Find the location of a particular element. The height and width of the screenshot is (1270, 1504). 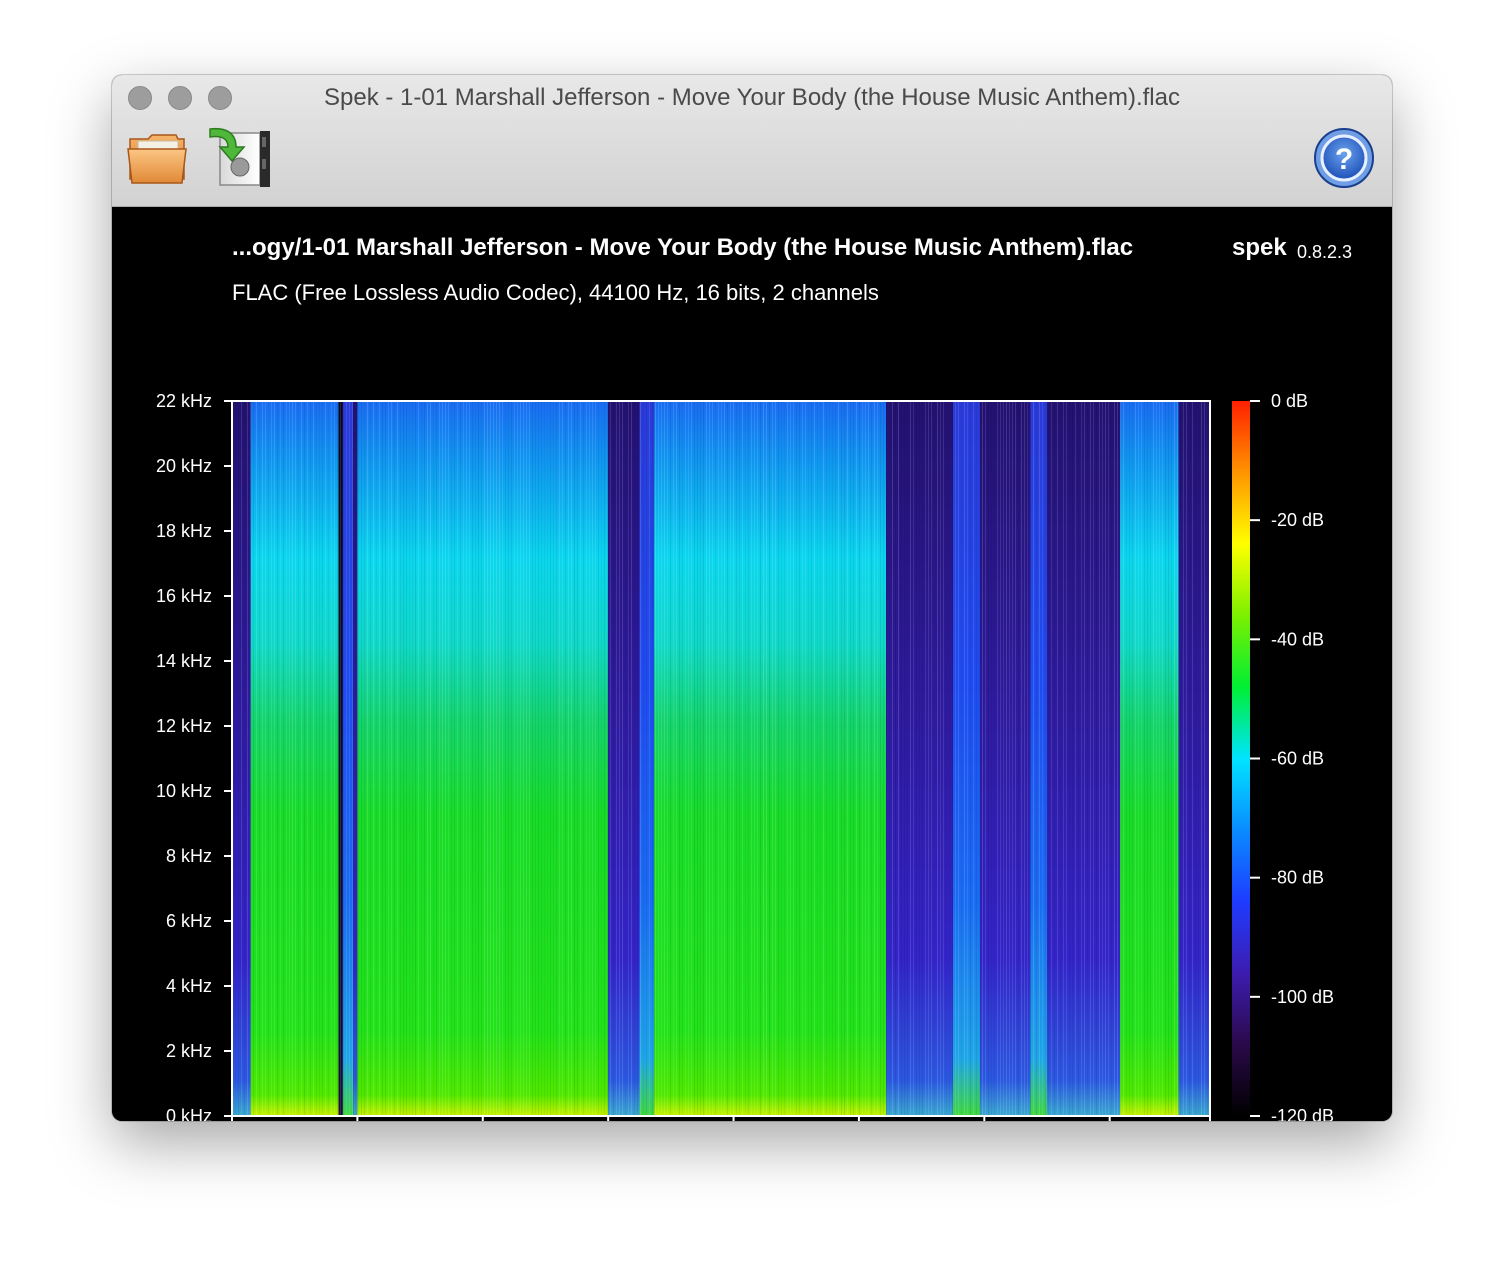

colorbar-tick-label: -20 dB is located at coordinates (1297, 520).